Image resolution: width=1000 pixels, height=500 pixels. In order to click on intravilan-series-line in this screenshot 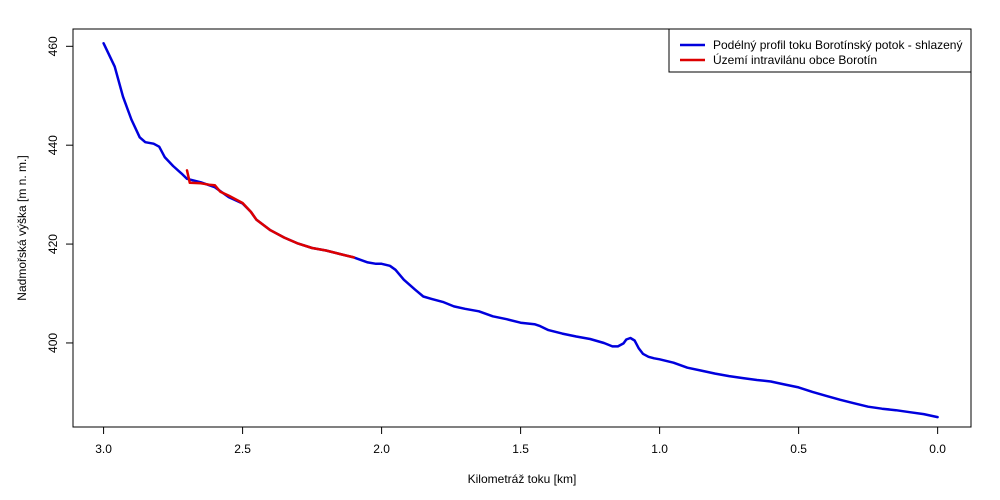, I will do `click(270, 214)`.